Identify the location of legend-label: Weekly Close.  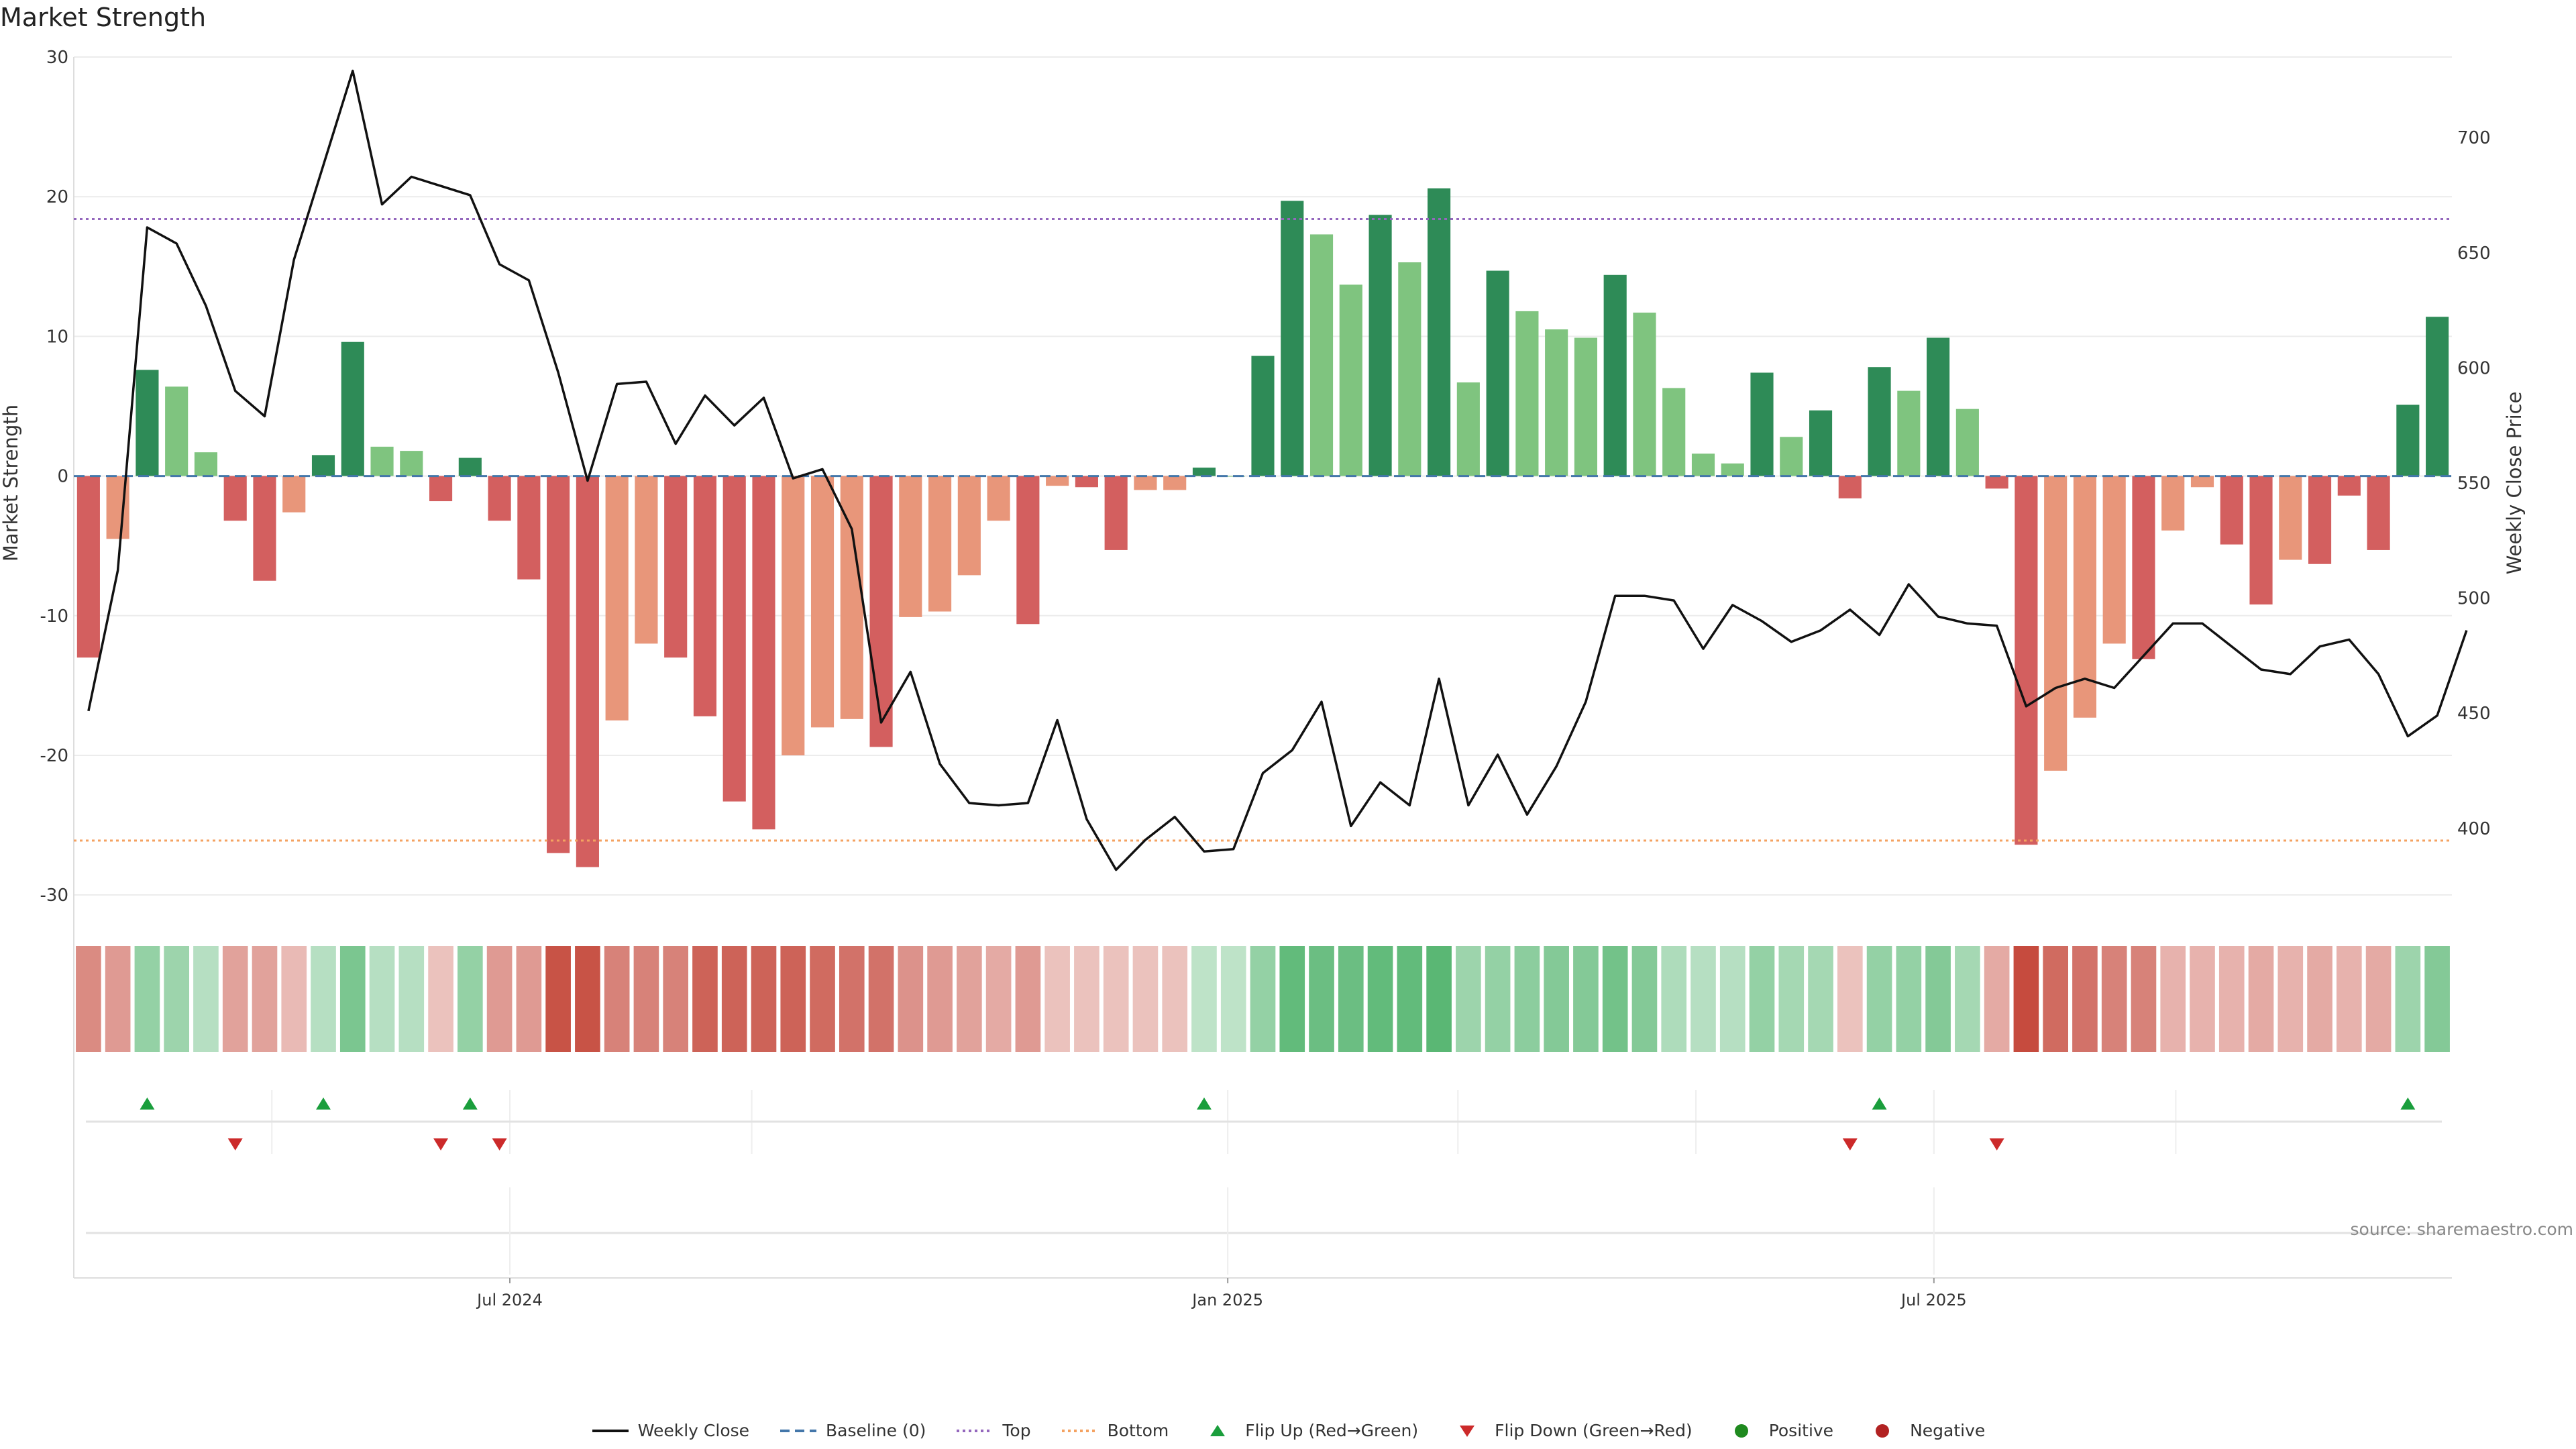
(693, 1430).